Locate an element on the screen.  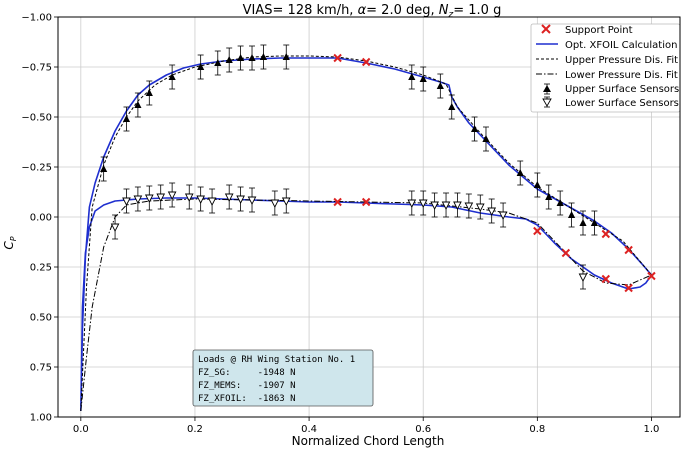
legend-label-lower-sensors: Lower Surface Sensors is located at coordinates (622, 103).